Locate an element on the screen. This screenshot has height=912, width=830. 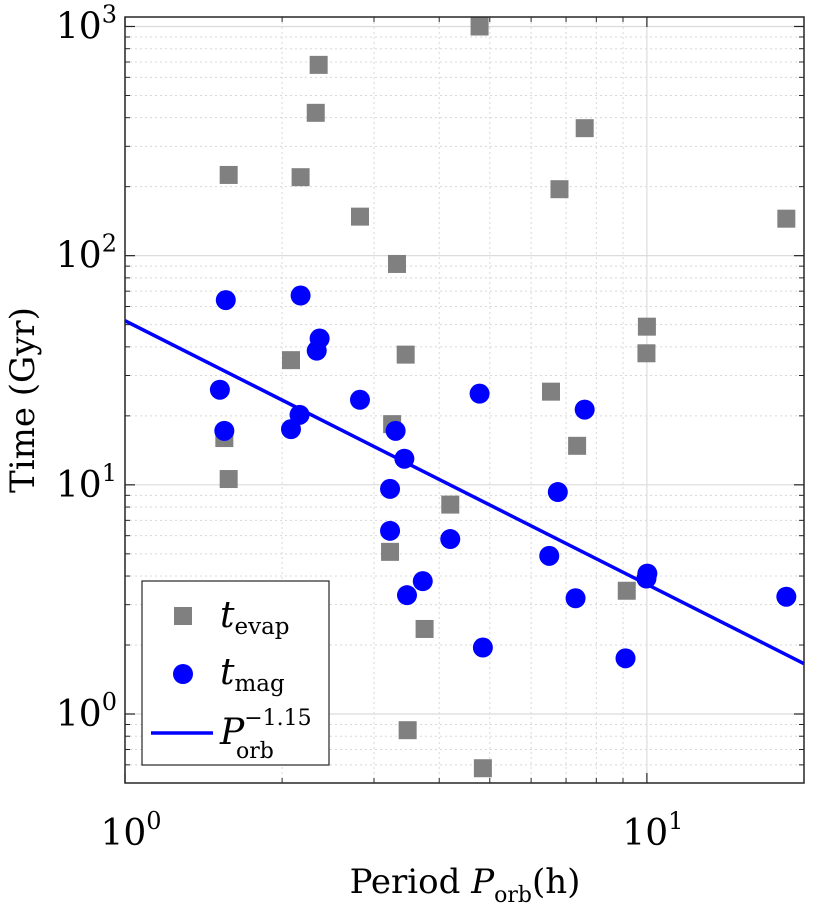
y-tick-label: 10¹ is located at coordinates (86, 482).